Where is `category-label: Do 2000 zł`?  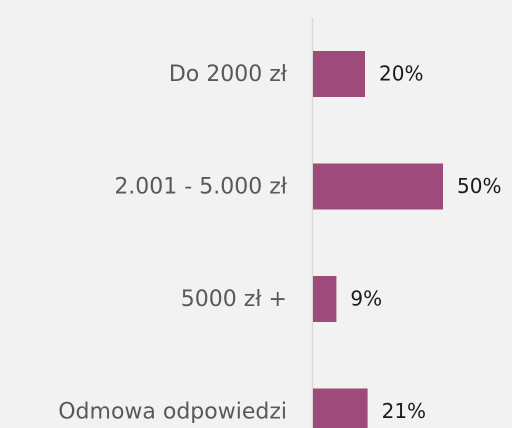 category-label: Do 2000 zł is located at coordinates (228, 74).